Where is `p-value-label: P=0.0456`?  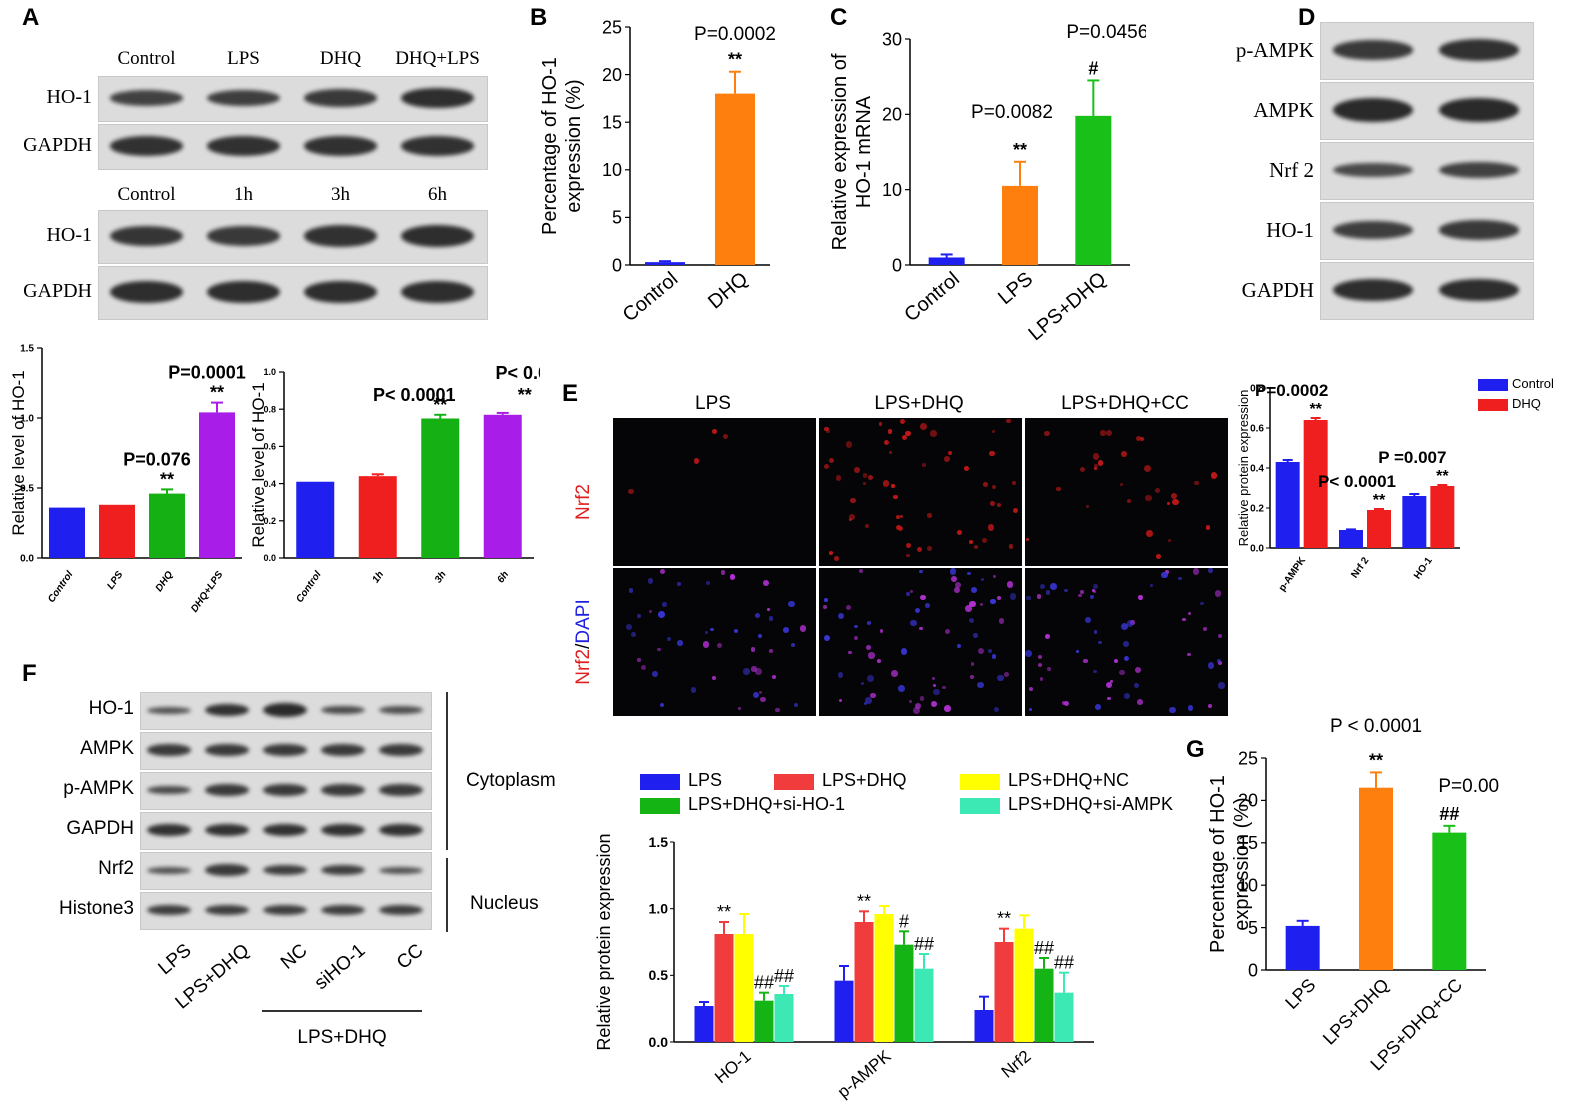
p-value-label: P=0.0456 is located at coordinates (1106, 32).